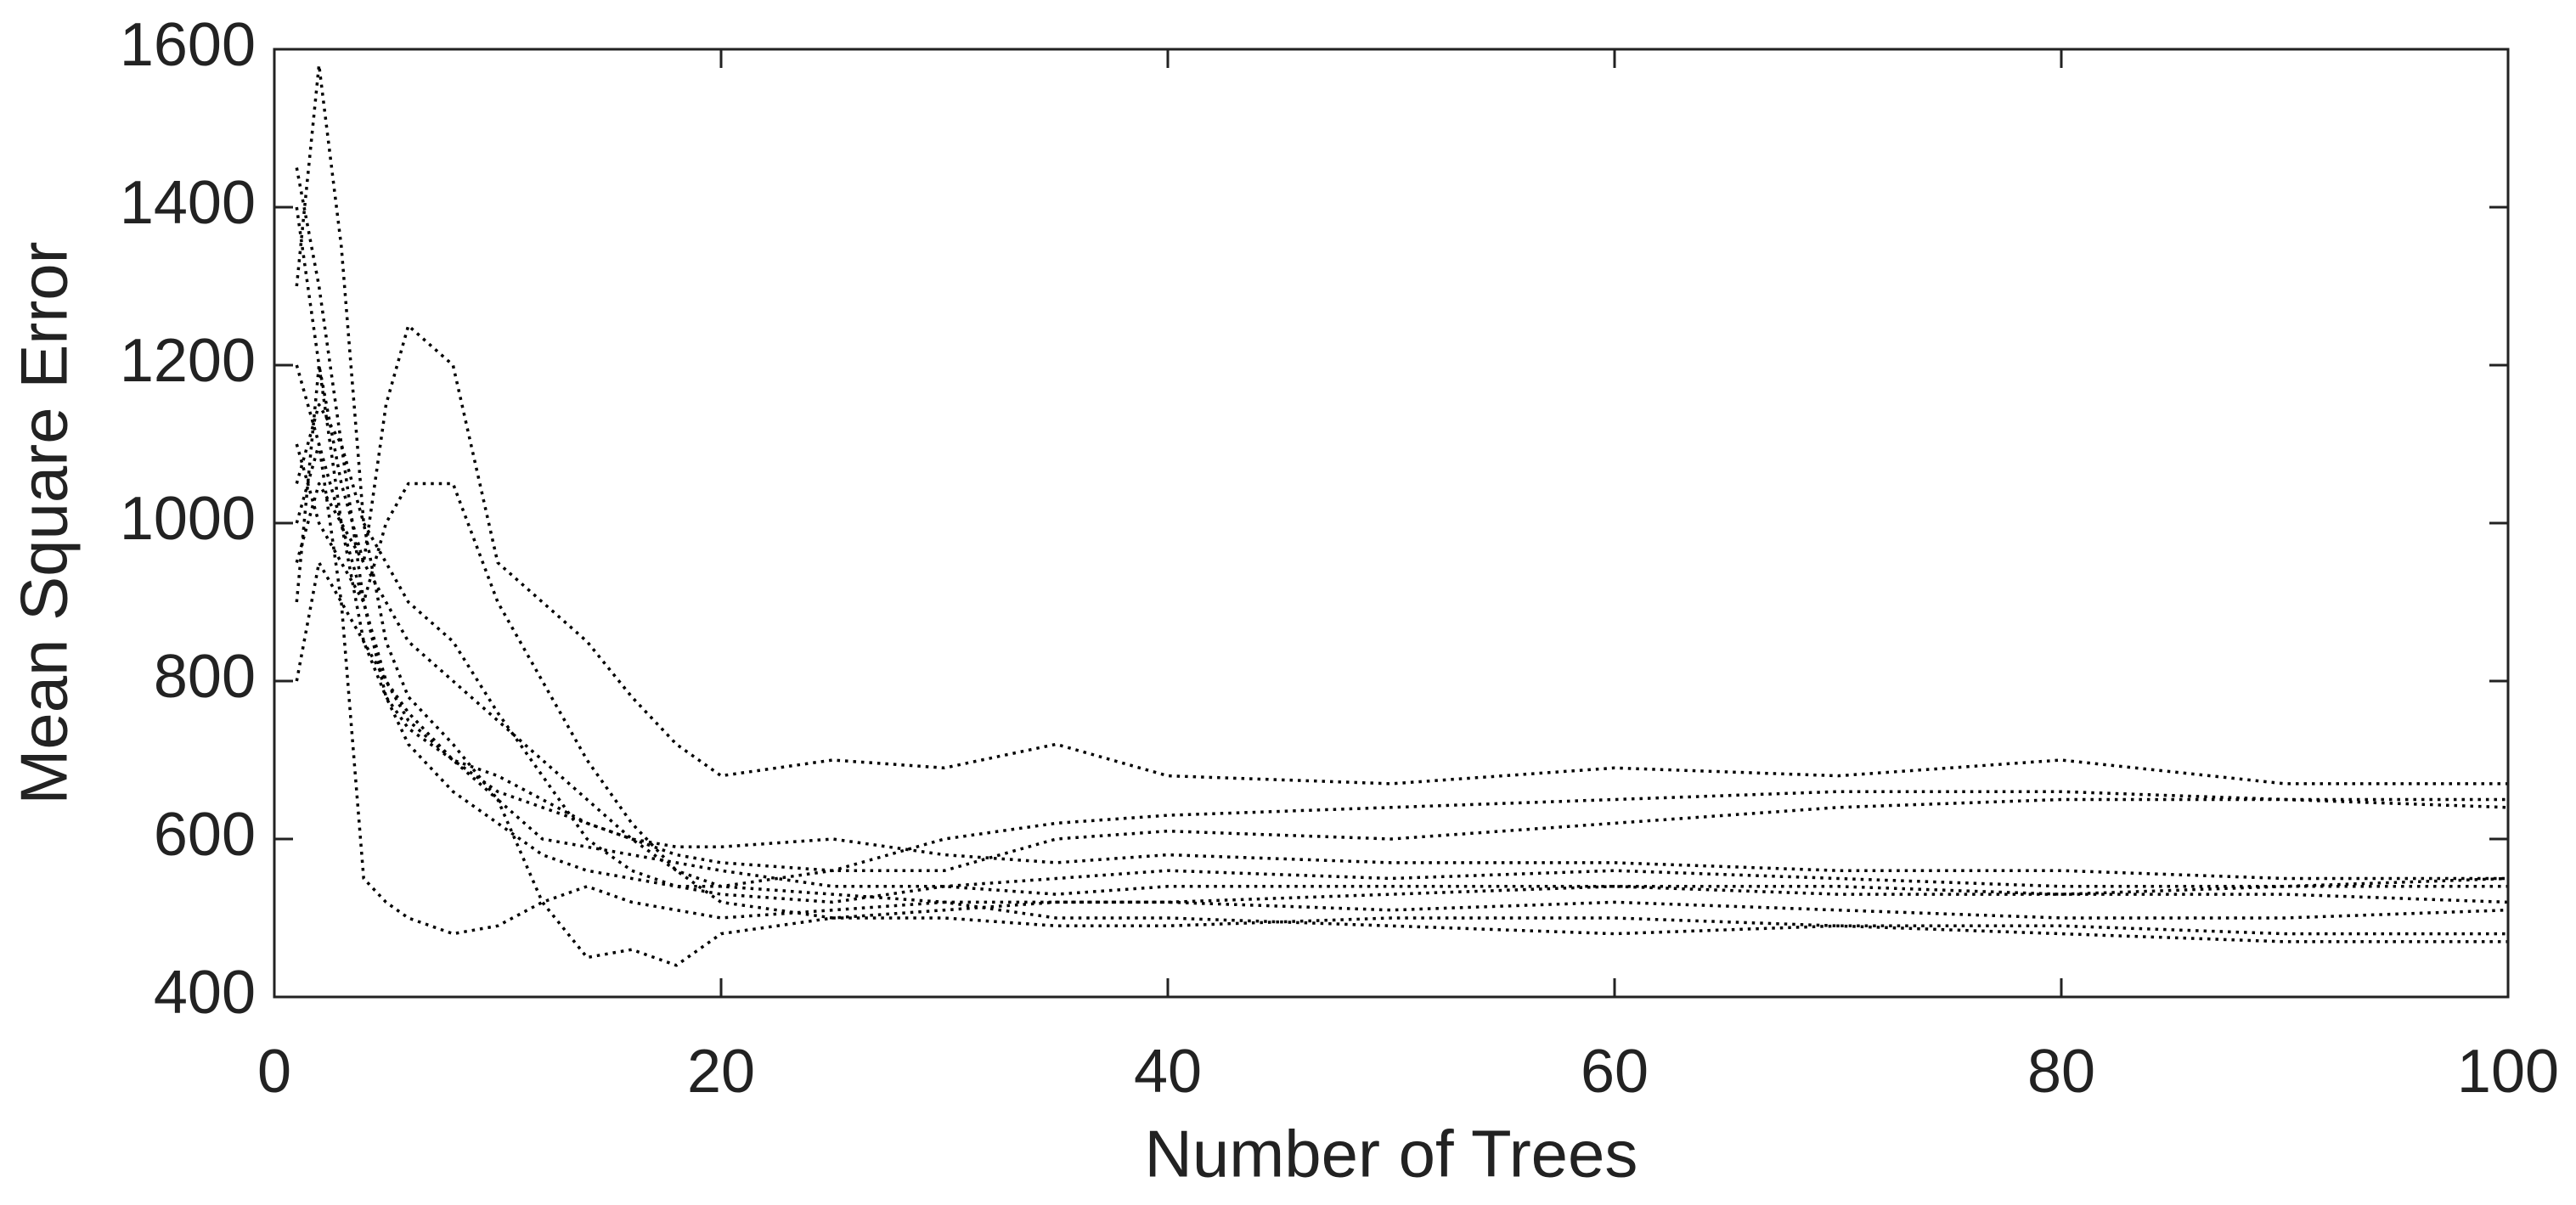 Image resolution: width=2576 pixels, height=1205 pixels. Describe the element at coordinates (188, 361) in the screenshot. I see `y-tick-label: 1200` at that location.